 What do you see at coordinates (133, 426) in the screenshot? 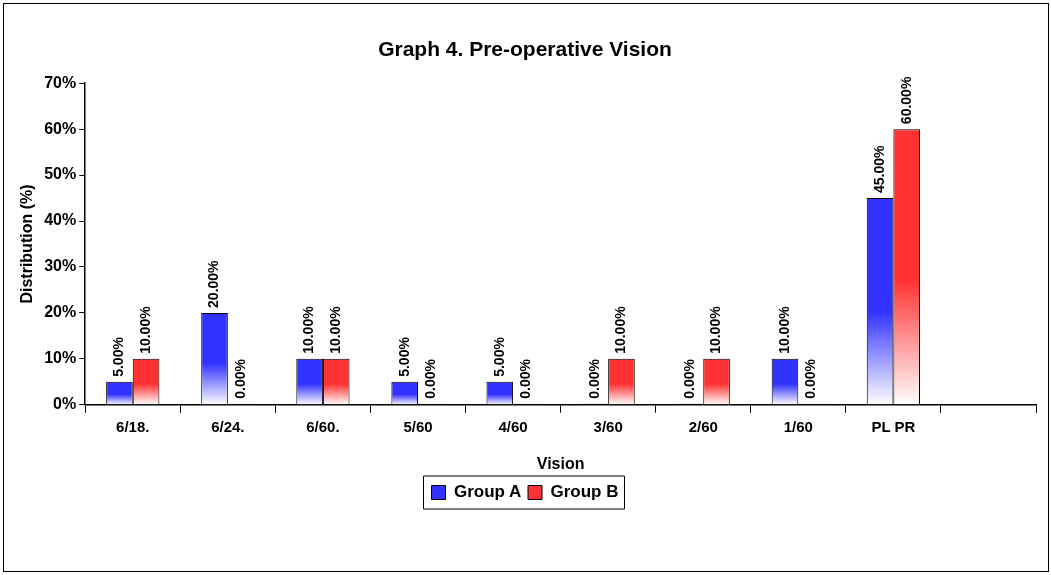
I see `x-tick-label: 6/18.` at bounding box center [133, 426].